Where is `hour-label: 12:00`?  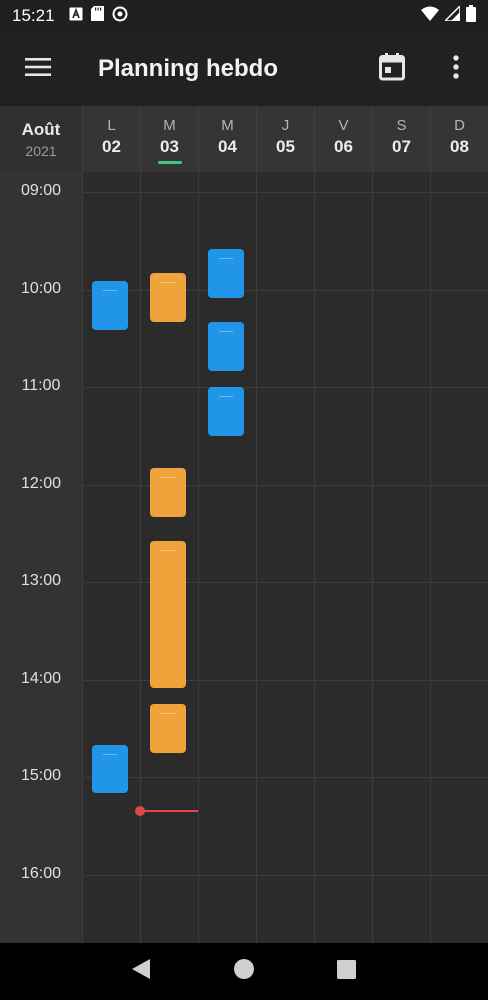 hour-label: 12:00 is located at coordinates (41, 483).